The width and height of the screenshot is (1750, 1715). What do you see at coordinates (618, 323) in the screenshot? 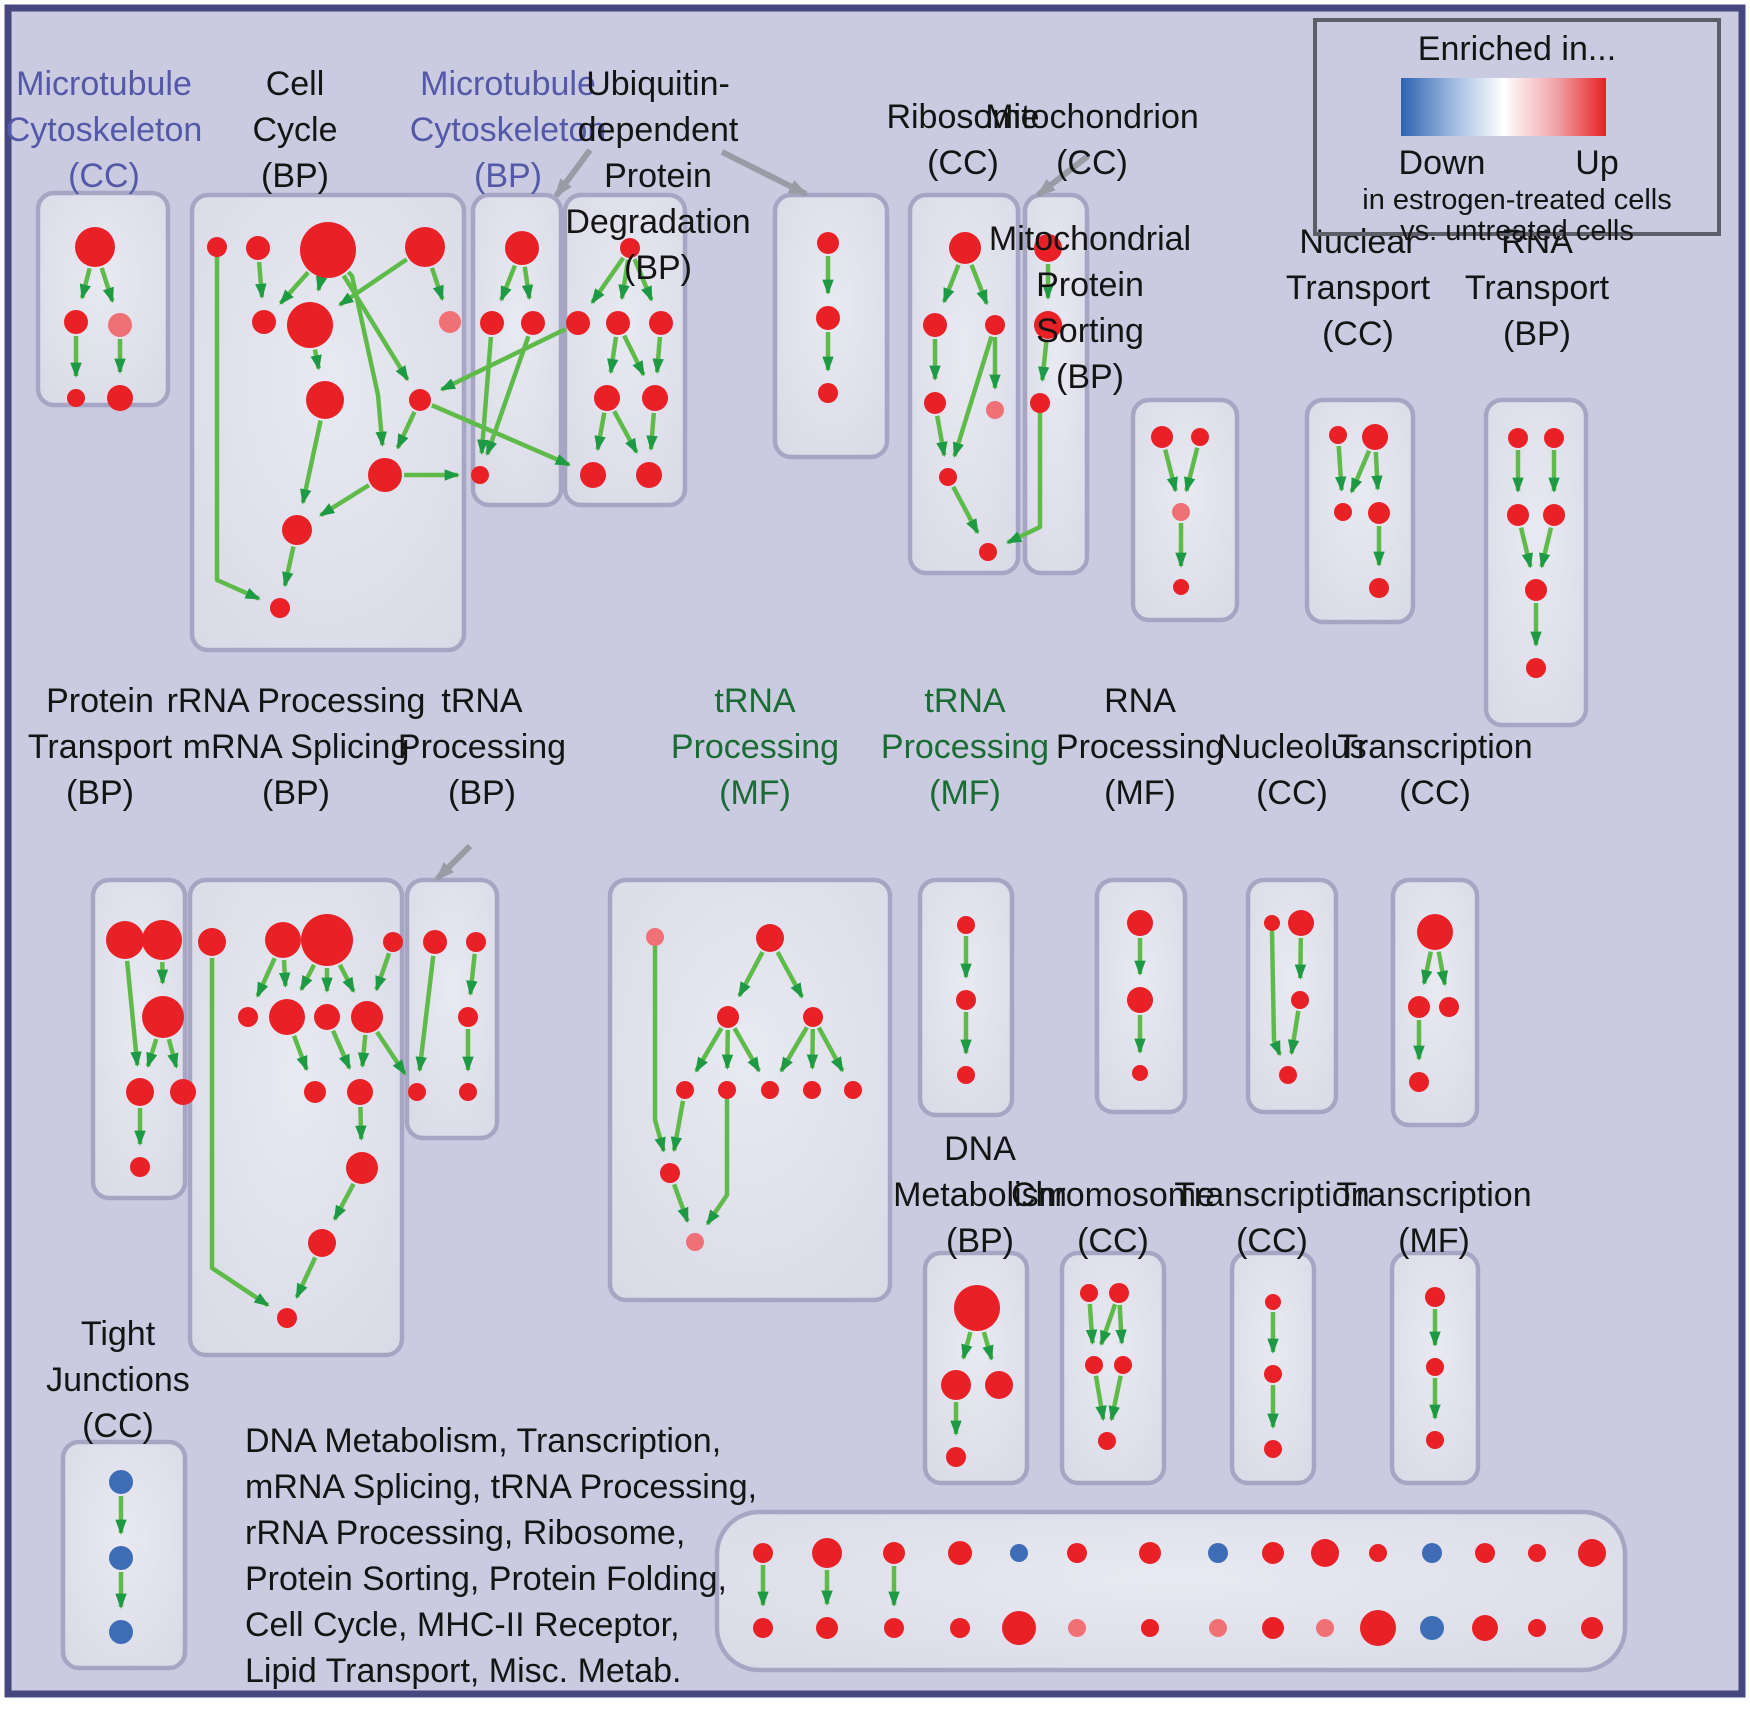
I see `gene-node-ub-a-a2` at bounding box center [618, 323].